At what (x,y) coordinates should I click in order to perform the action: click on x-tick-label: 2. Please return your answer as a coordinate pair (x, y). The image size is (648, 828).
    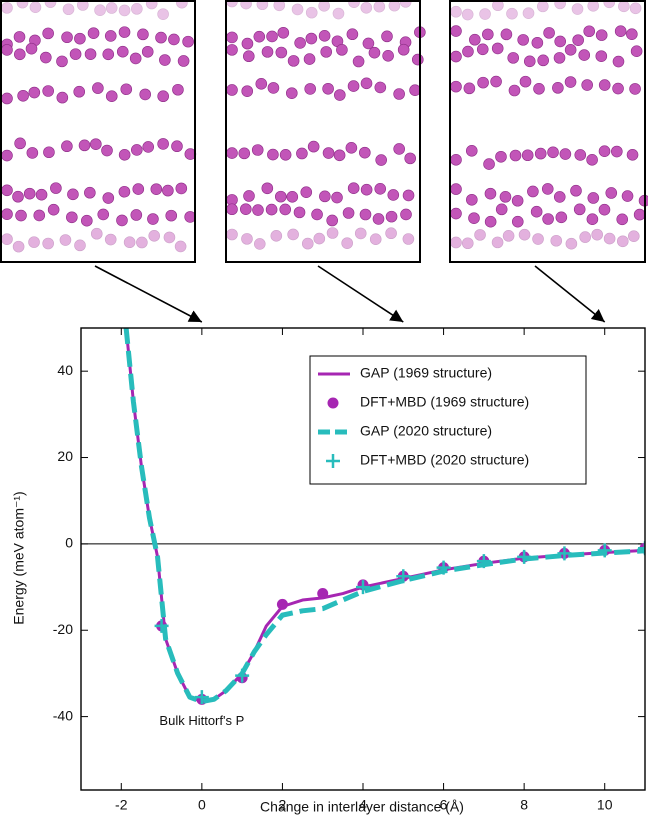
    Looking at the image, I should click on (283, 805).